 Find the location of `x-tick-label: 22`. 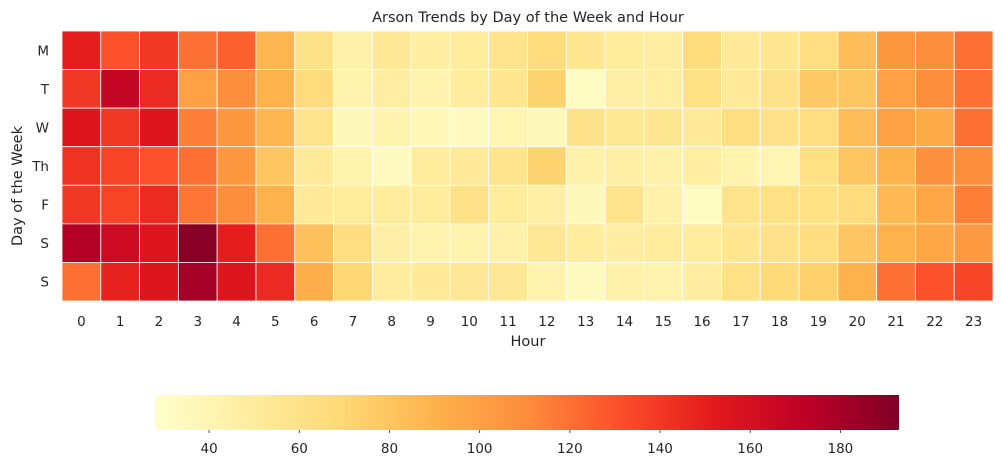

x-tick-label: 22 is located at coordinates (934, 322).